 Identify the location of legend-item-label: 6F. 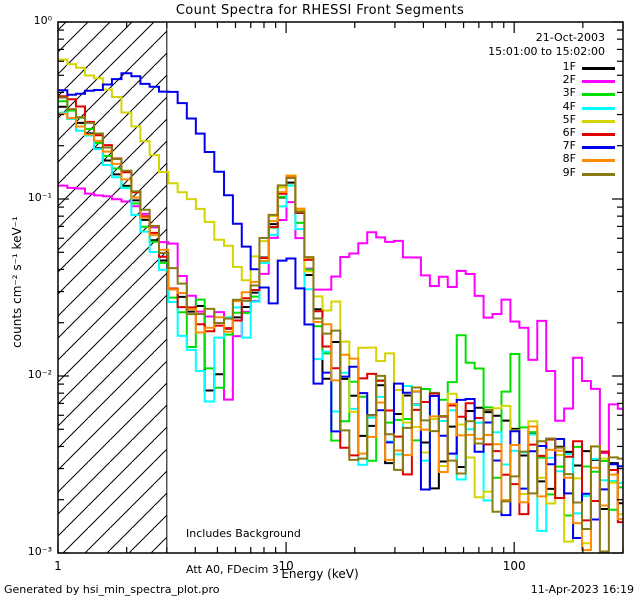
(569, 132).